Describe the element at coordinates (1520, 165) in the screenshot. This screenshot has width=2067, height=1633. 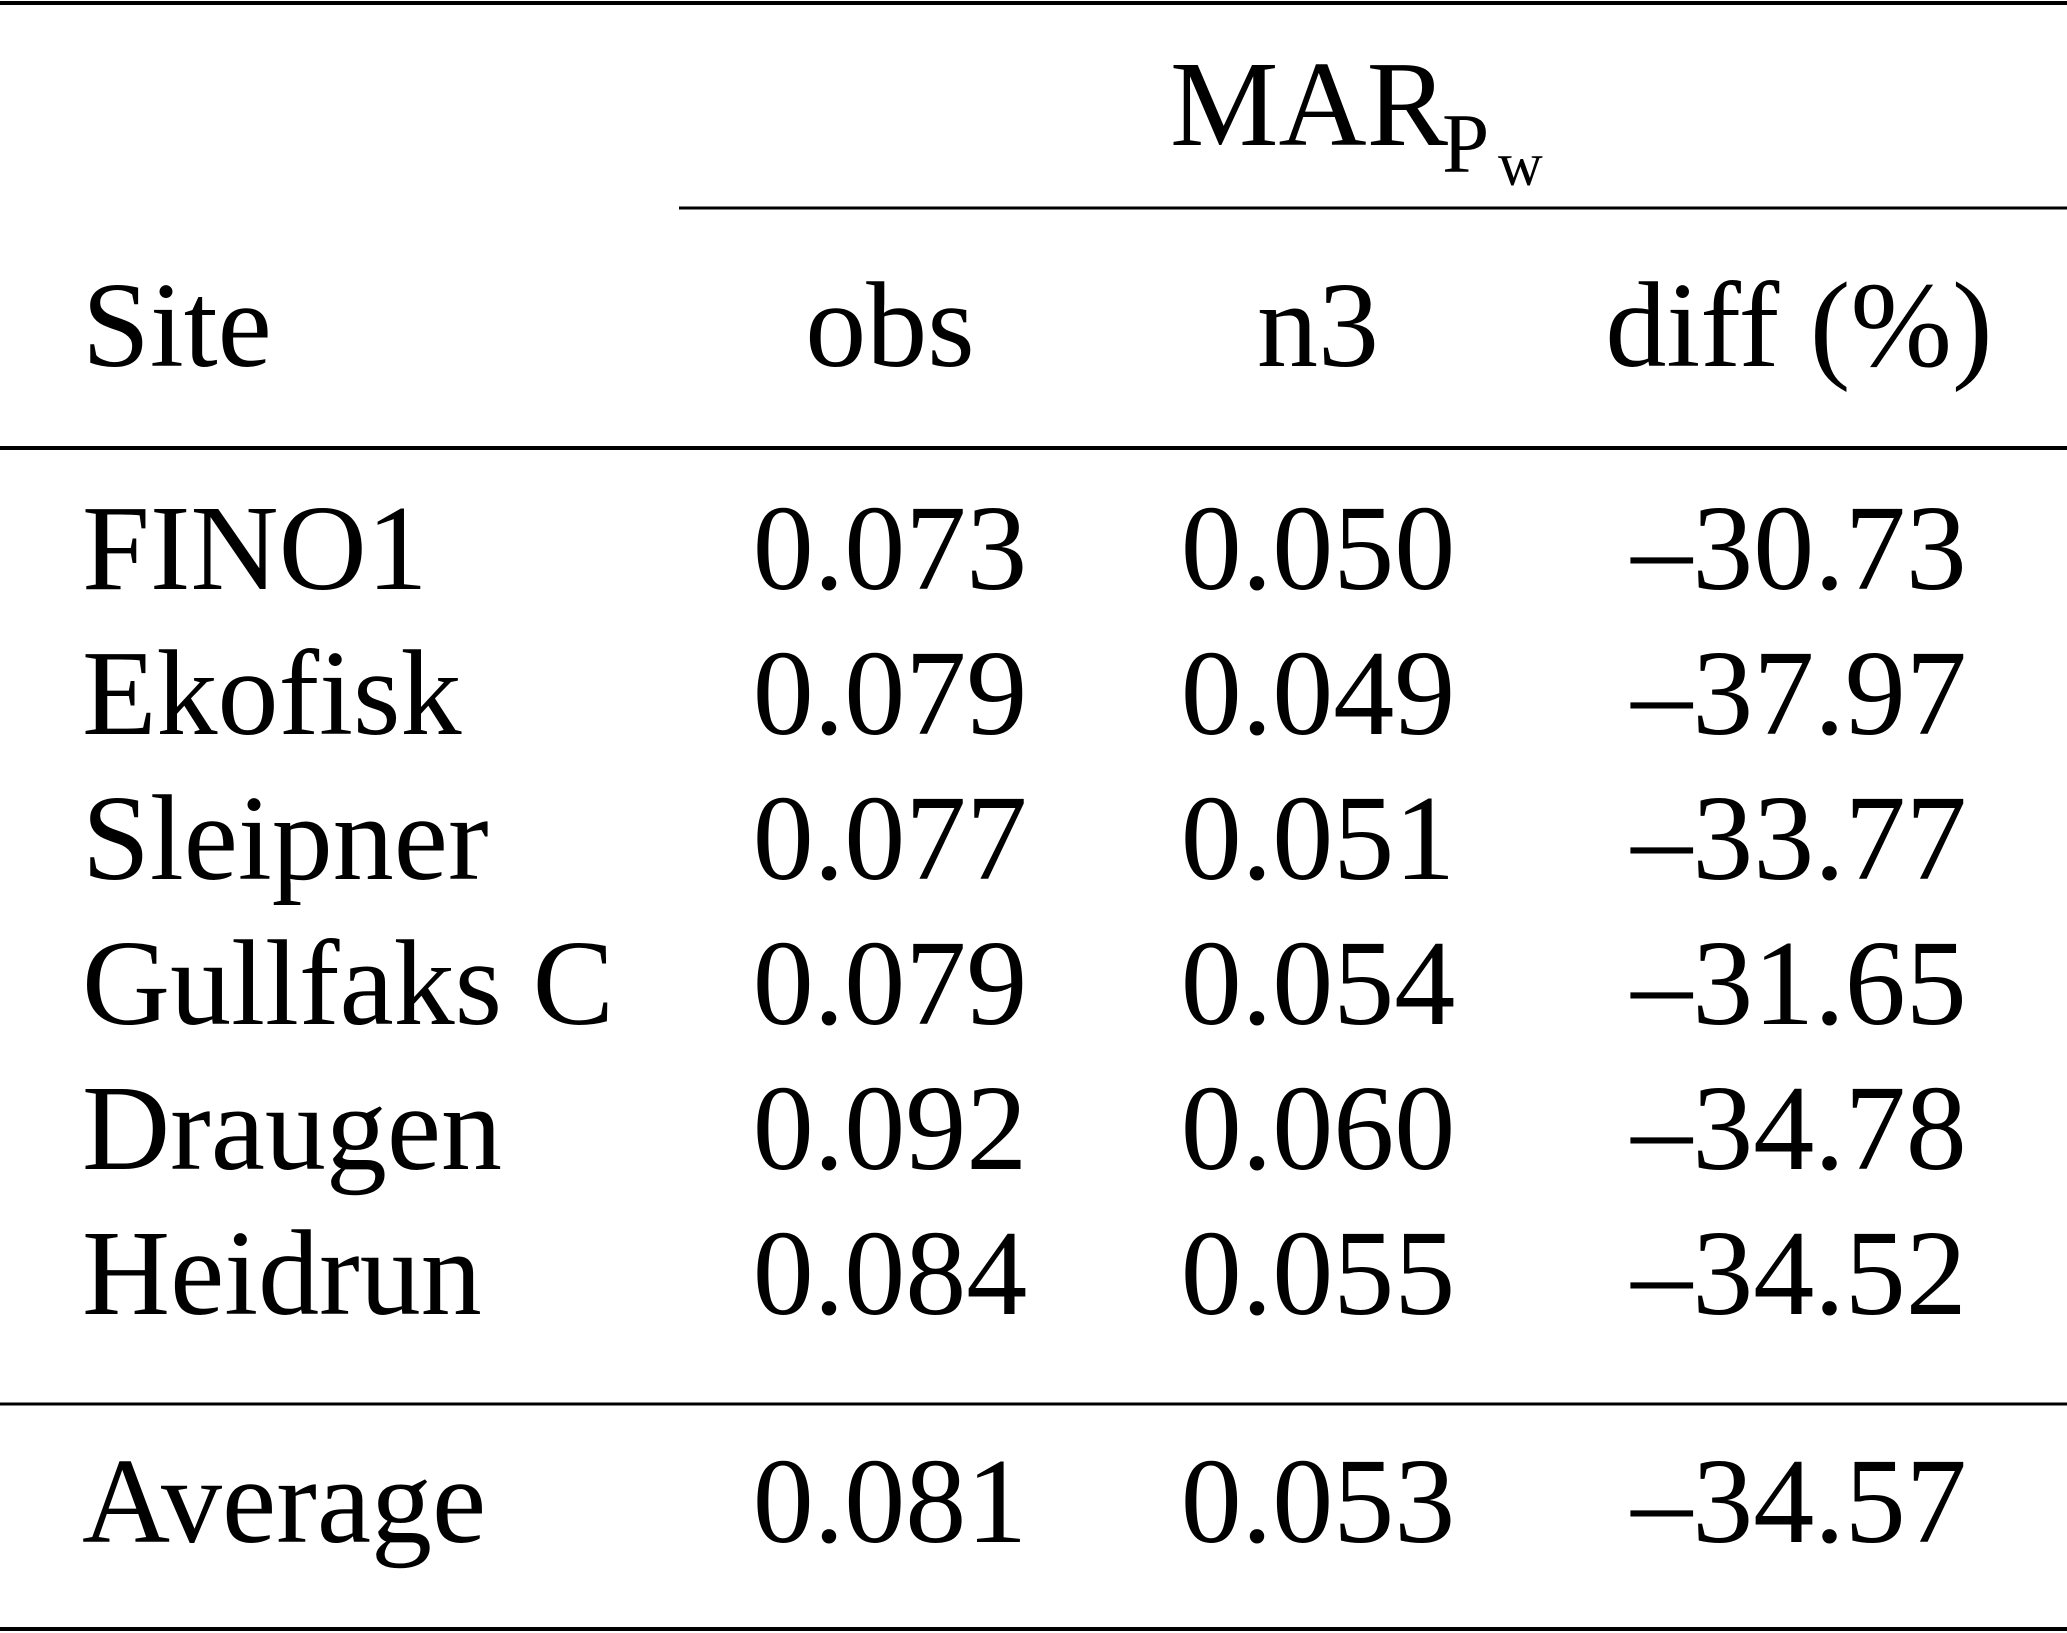
I see `group-header-subsub: w` at that location.